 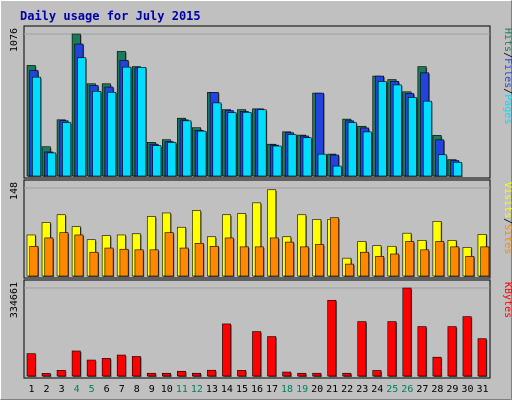 What do you see at coordinates (507, 221) in the screenshot?
I see `legend-item-slash: /` at bounding box center [507, 221].